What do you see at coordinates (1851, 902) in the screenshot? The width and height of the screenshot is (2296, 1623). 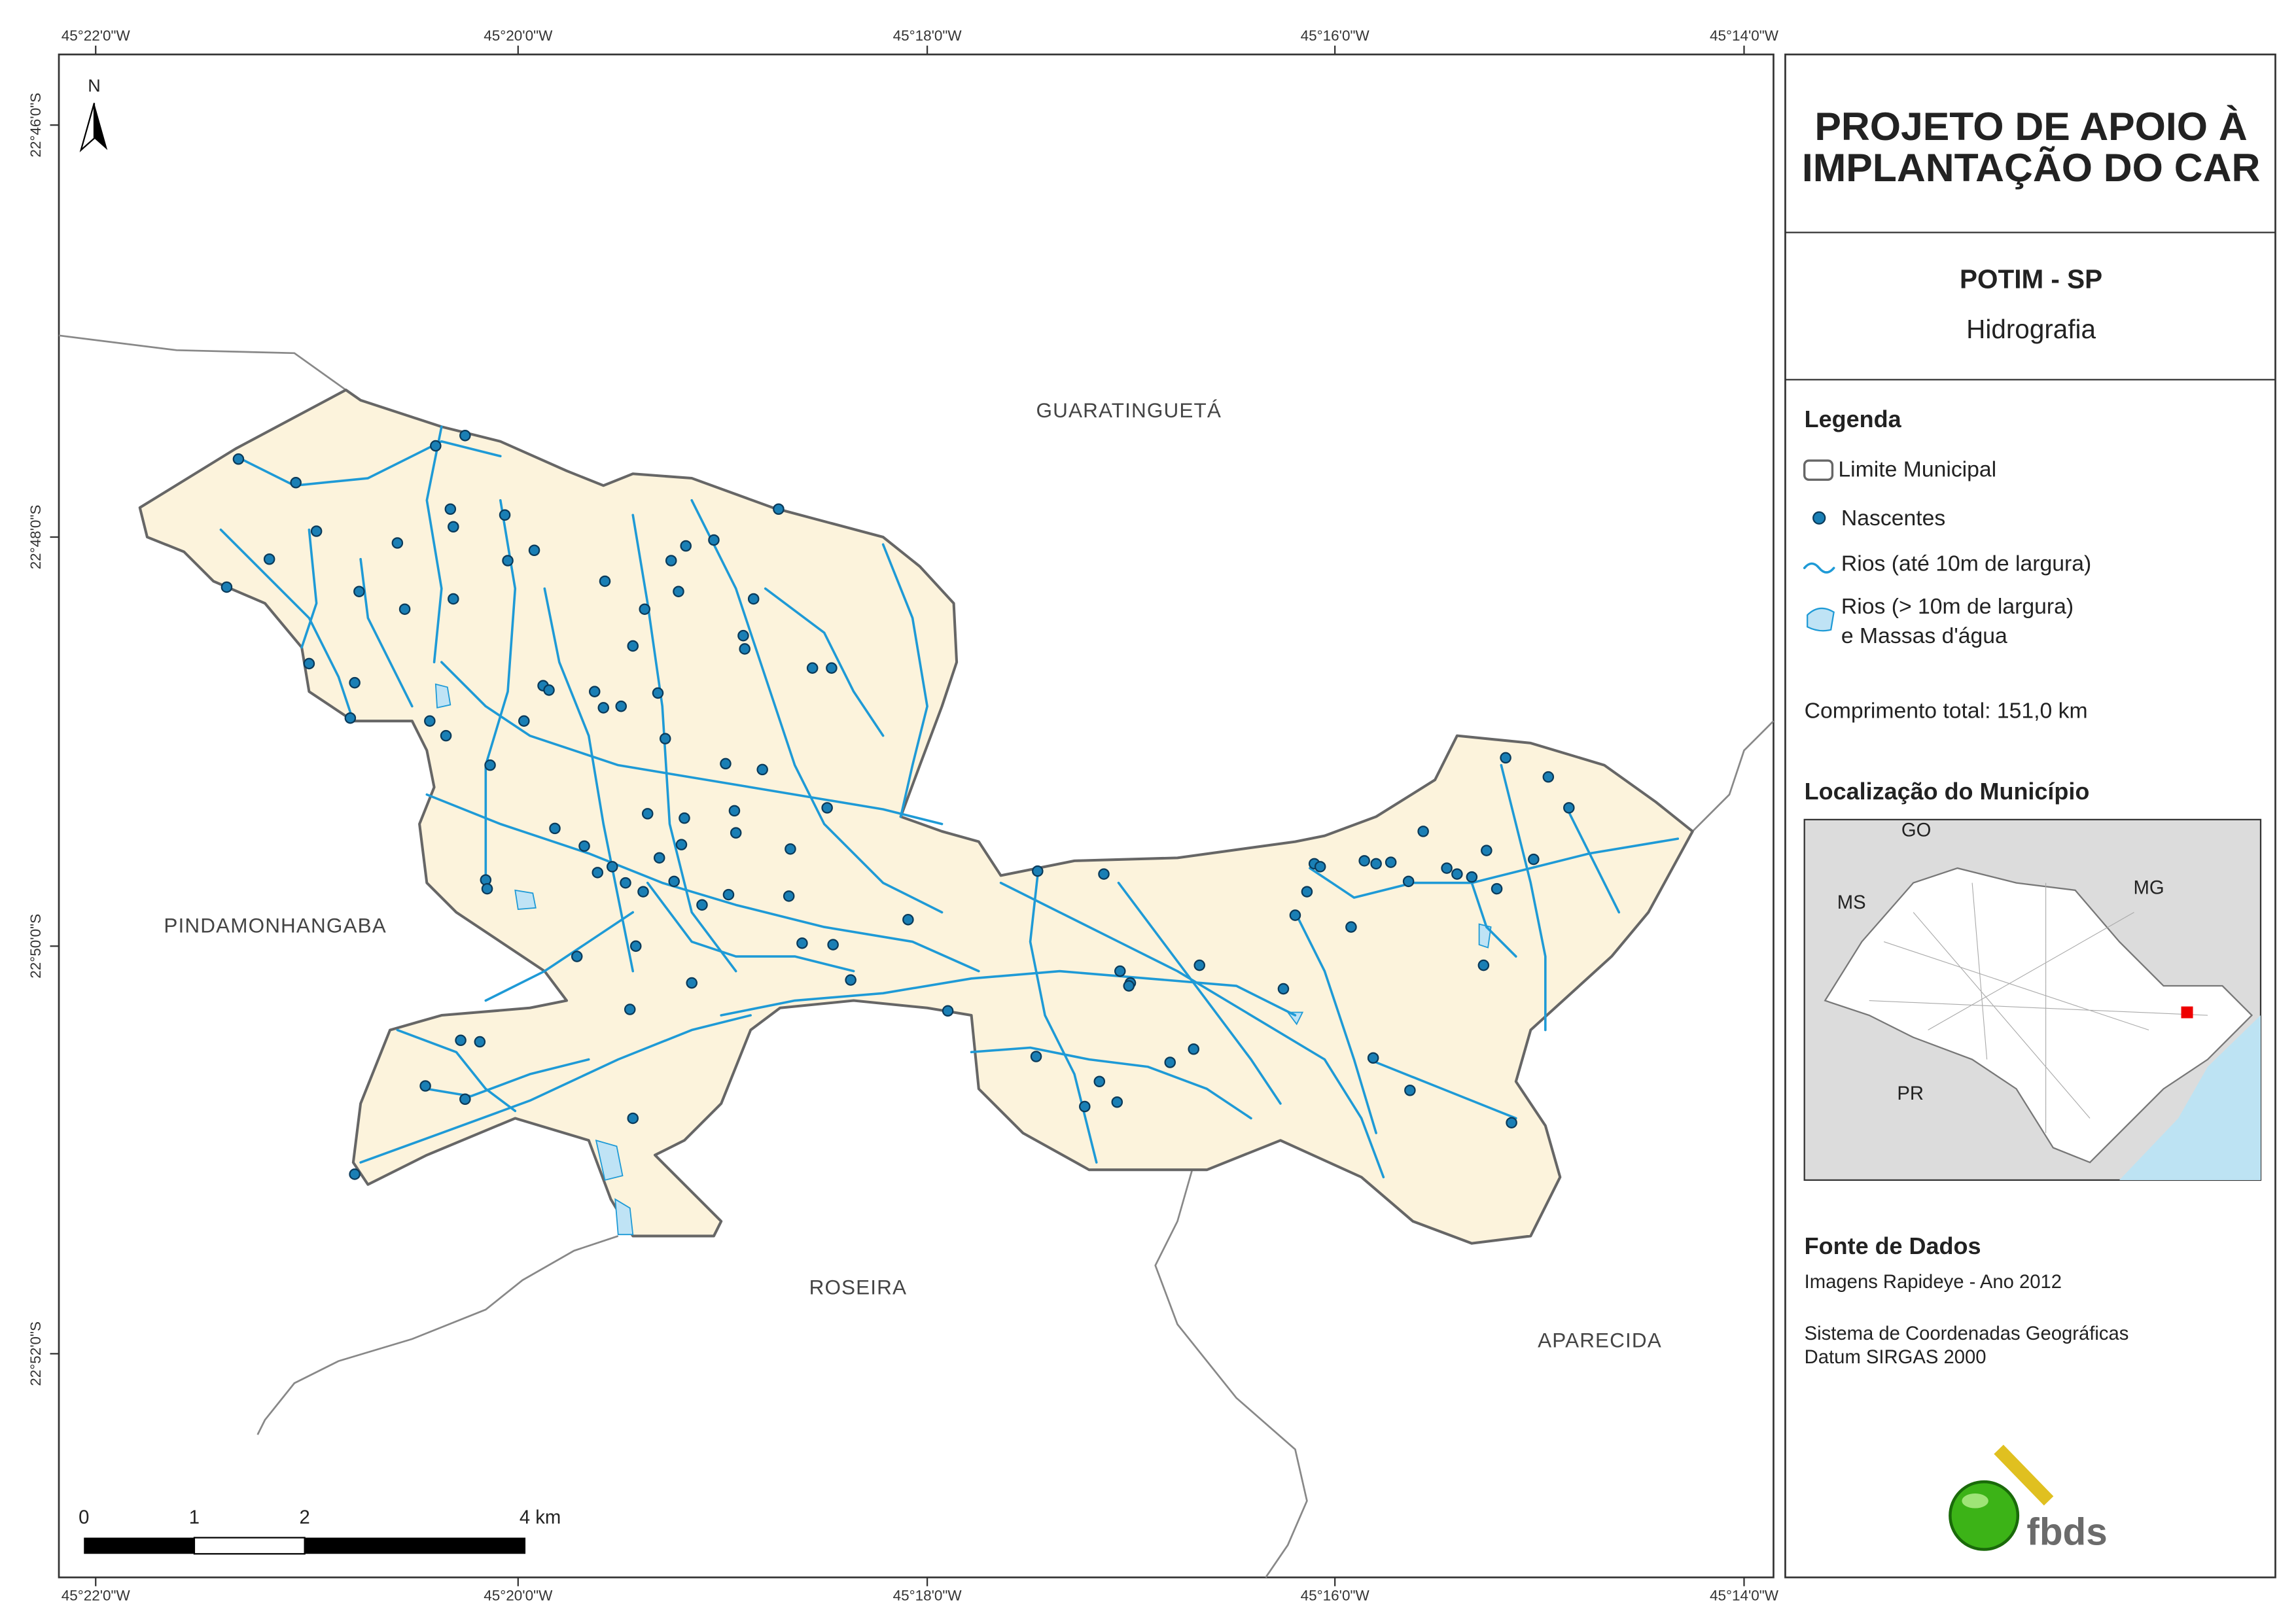 I see `state-label: MS` at bounding box center [1851, 902].